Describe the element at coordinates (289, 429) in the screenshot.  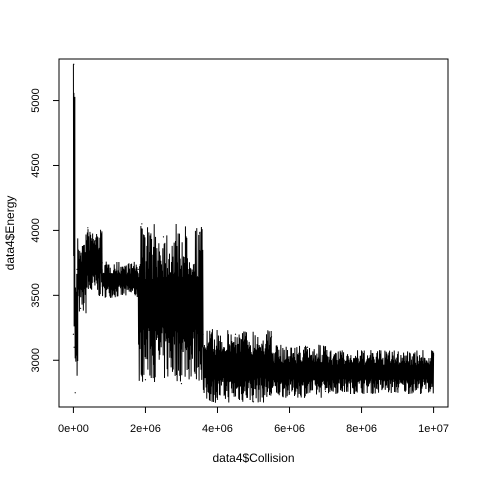
I see `x-tick-label: 6e+06` at that location.